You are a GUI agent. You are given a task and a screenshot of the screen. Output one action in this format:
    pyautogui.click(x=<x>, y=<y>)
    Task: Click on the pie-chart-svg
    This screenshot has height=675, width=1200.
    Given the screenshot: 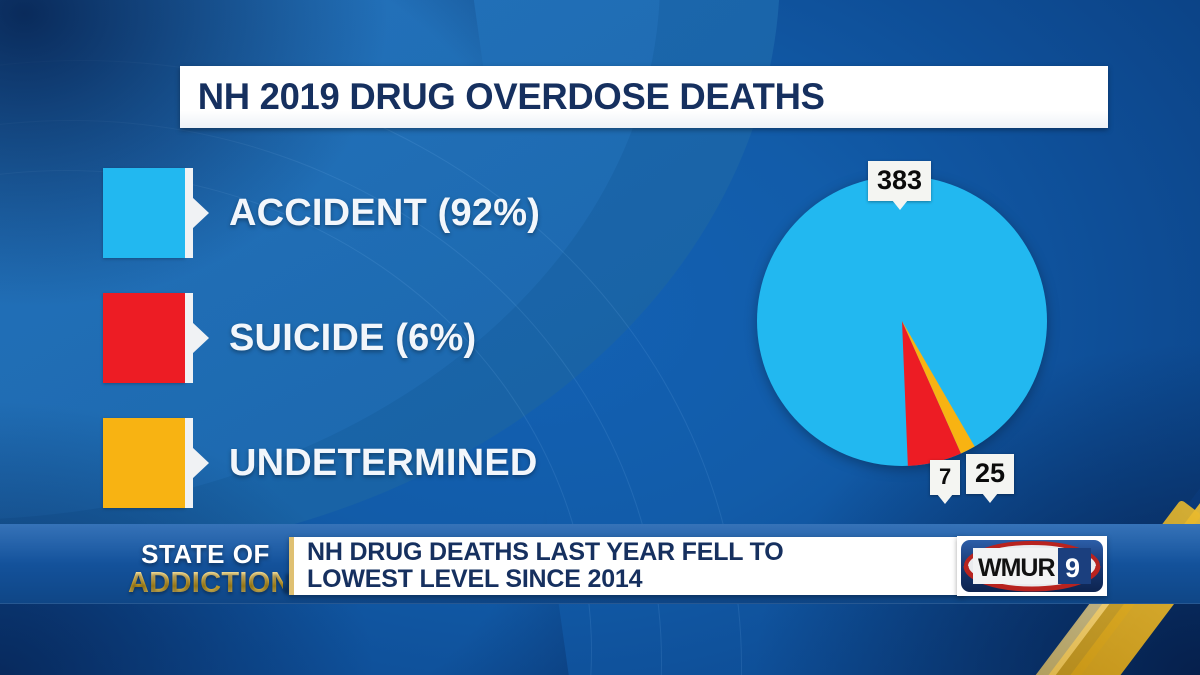 What is the action you would take?
    pyautogui.click(x=902, y=321)
    